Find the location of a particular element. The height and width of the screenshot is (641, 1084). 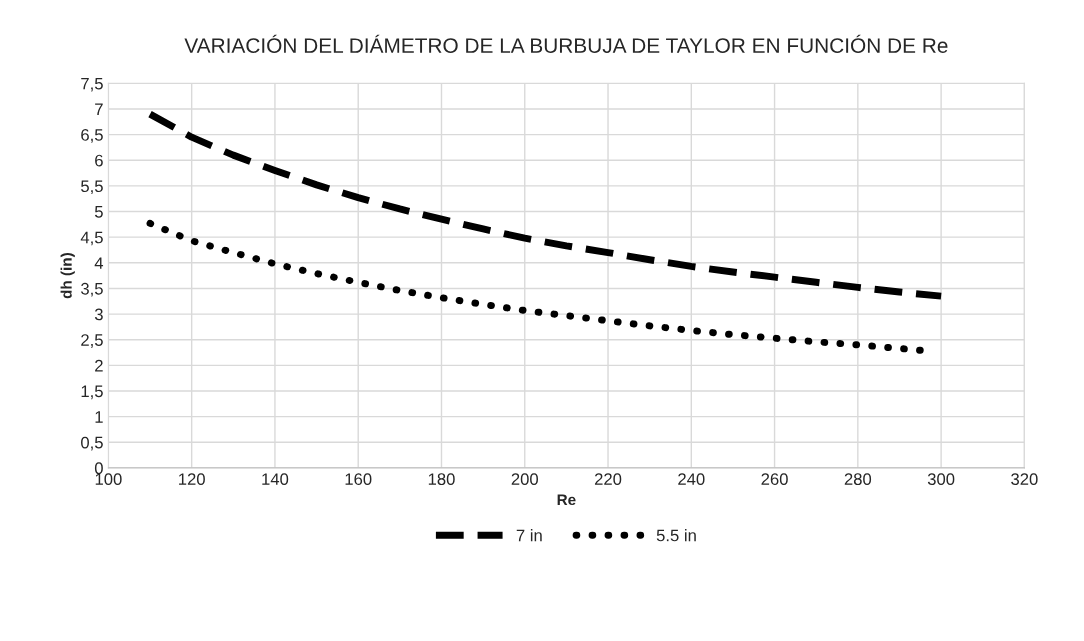

y-tick-label: 2 is located at coordinates (99, 365).